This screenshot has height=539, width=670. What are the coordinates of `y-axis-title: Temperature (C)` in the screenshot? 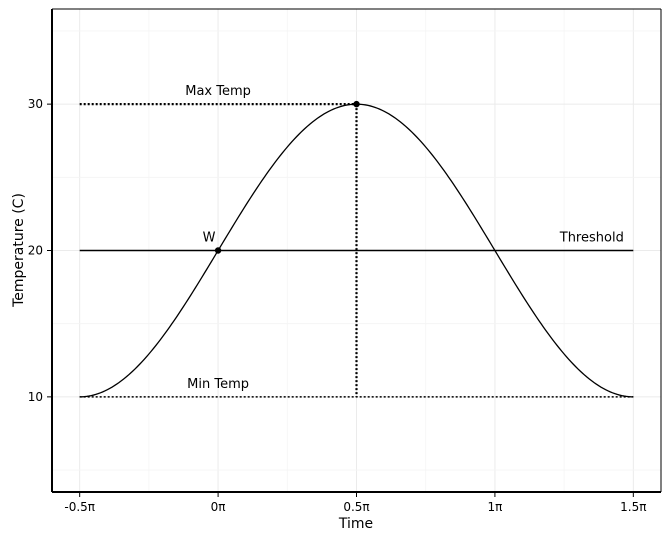 It's located at (19, 250).